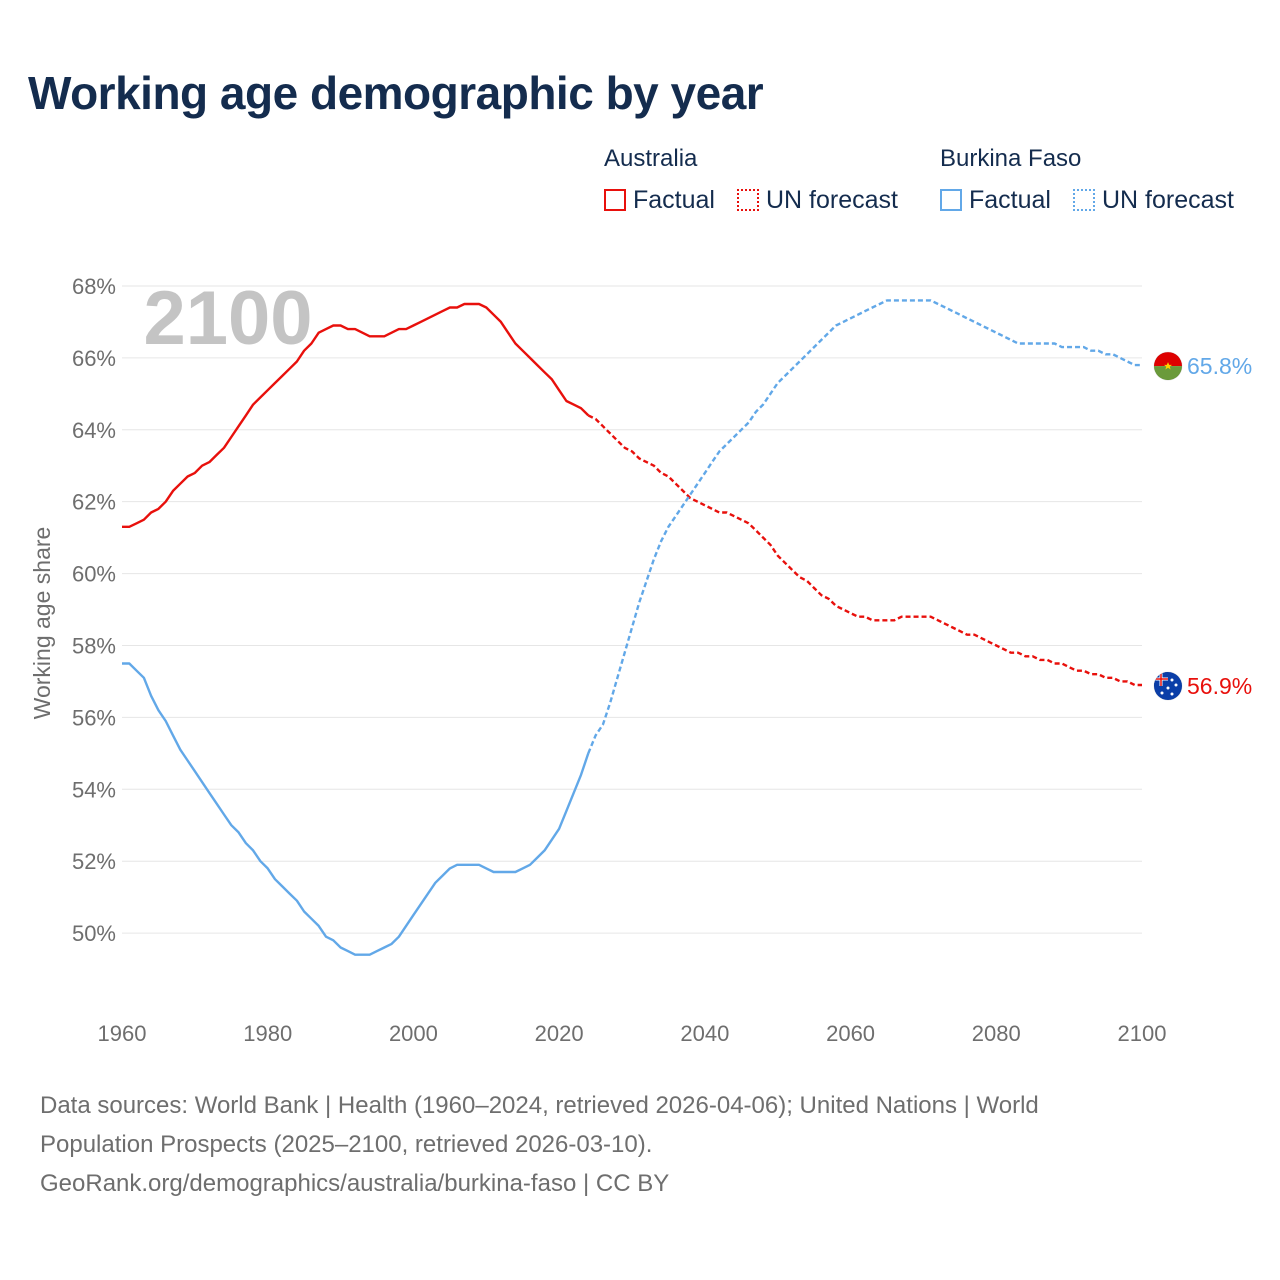  What do you see at coordinates (559, 1033) in the screenshot?
I see `x-tick-label: 2020` at bounding box center [559, 1033].